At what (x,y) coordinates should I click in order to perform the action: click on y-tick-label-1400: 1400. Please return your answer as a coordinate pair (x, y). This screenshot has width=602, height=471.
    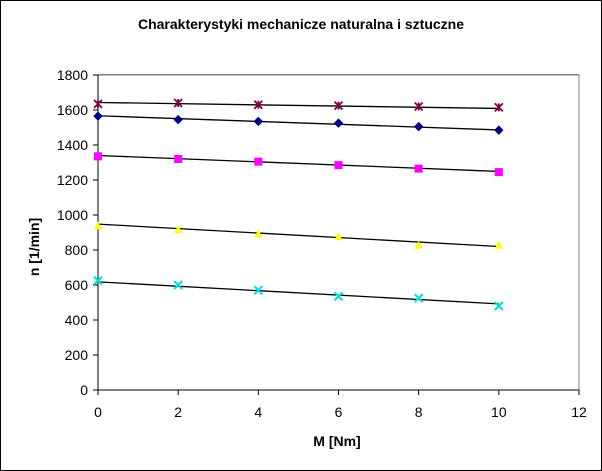
    Looking at the image, I should click on (72, 145).